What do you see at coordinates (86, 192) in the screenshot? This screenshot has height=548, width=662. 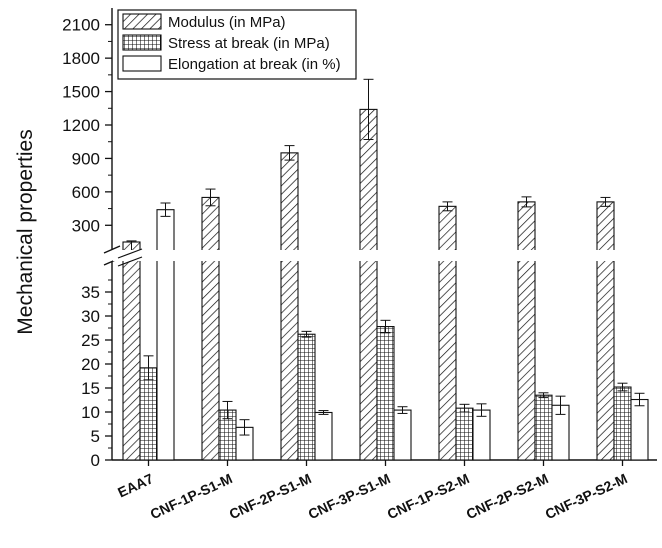 I see `y-tick-label: 600` at bounding box center [86, 192].